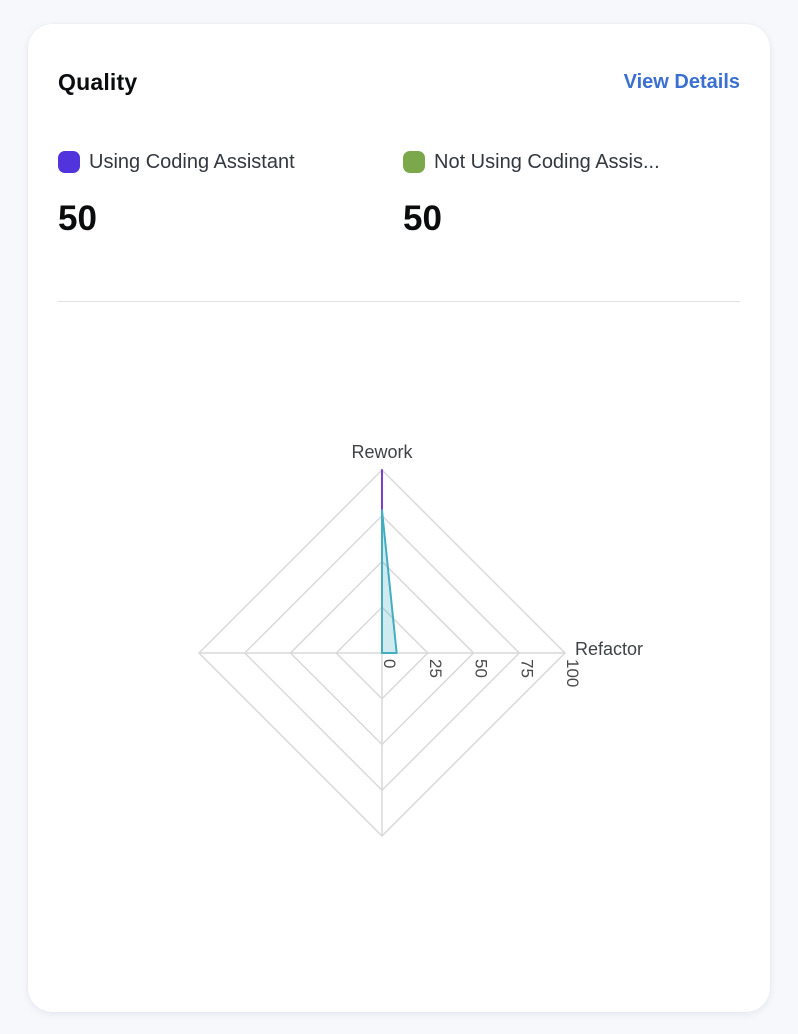 This screenshot has width=798, height=1034. Describe the element at coordinates (98, 82) in the screenshot. I see `card-title: Quality` at that location.